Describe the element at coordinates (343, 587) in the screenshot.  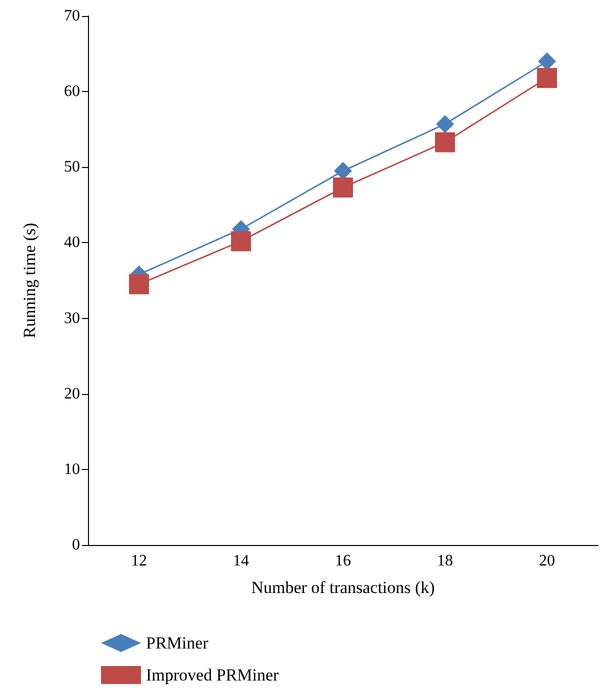
I see `x-axis-title: Number of transactions (k)` at that location.